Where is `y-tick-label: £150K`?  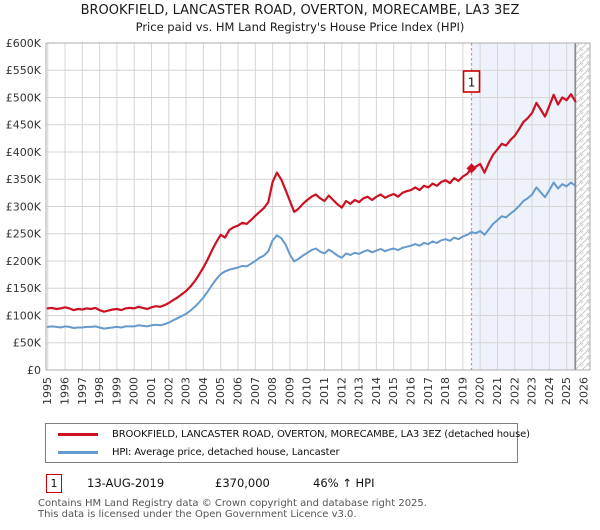
y-tick-label: £150K is located at coordinates (24, 288).